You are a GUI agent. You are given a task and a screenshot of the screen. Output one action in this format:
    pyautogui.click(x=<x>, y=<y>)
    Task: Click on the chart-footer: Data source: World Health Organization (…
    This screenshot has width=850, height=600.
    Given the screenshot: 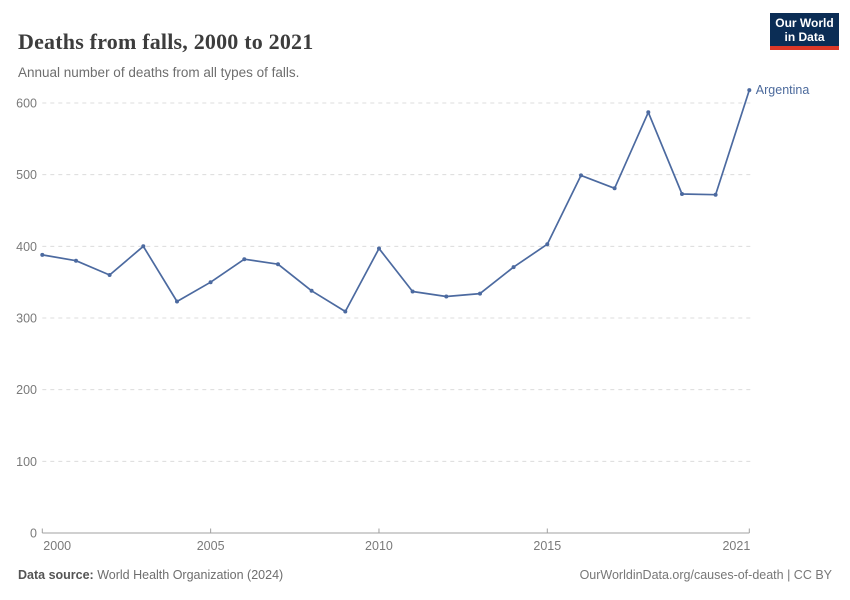 What is the action you would take?
    pyautogui.click(x=425, y=575)
    